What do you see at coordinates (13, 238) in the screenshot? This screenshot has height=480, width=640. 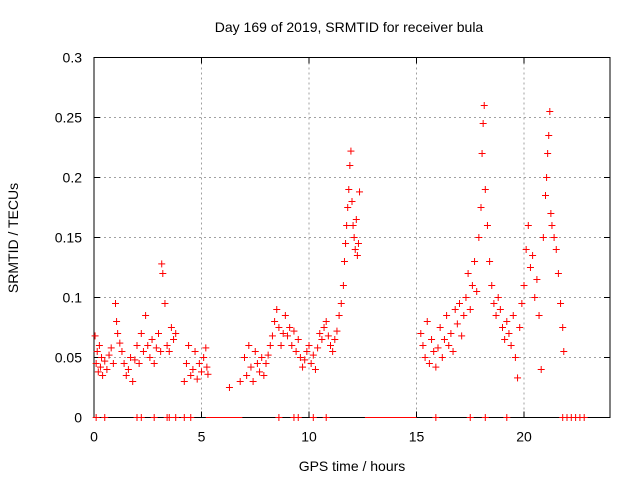 I see `y-axis-label: SRMTID / TECUs` at bounding box center [13, 238].